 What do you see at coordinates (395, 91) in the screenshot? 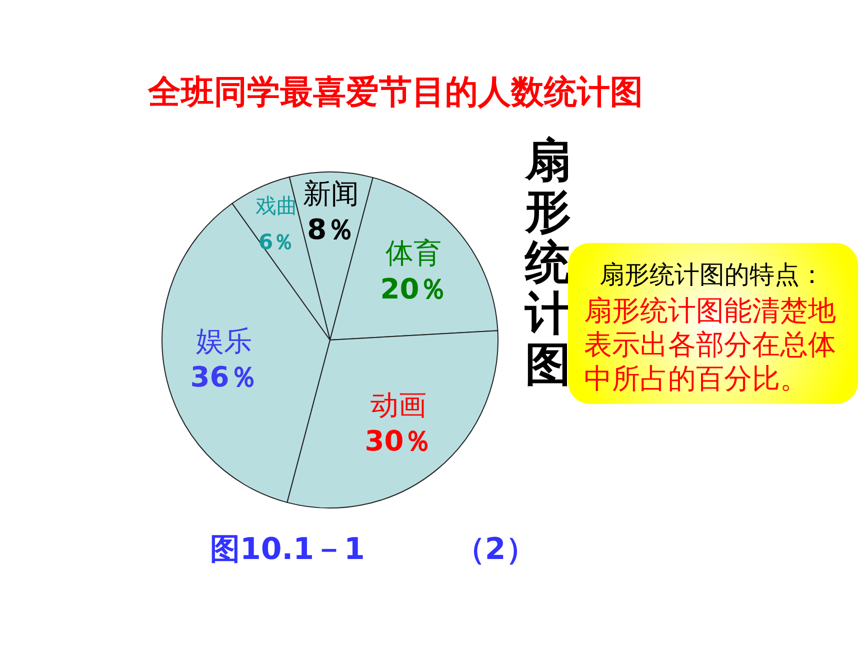
I see `chart-title: 全班同学最喜爱节目的人数统计图` at bounding box center [395, 91].